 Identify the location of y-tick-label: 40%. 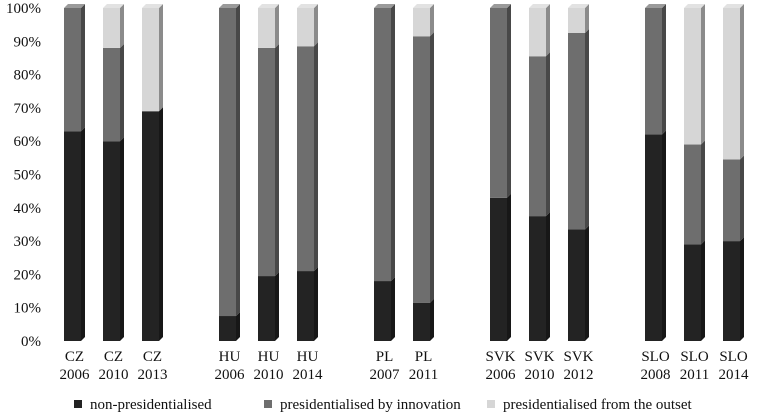
(28, 209).